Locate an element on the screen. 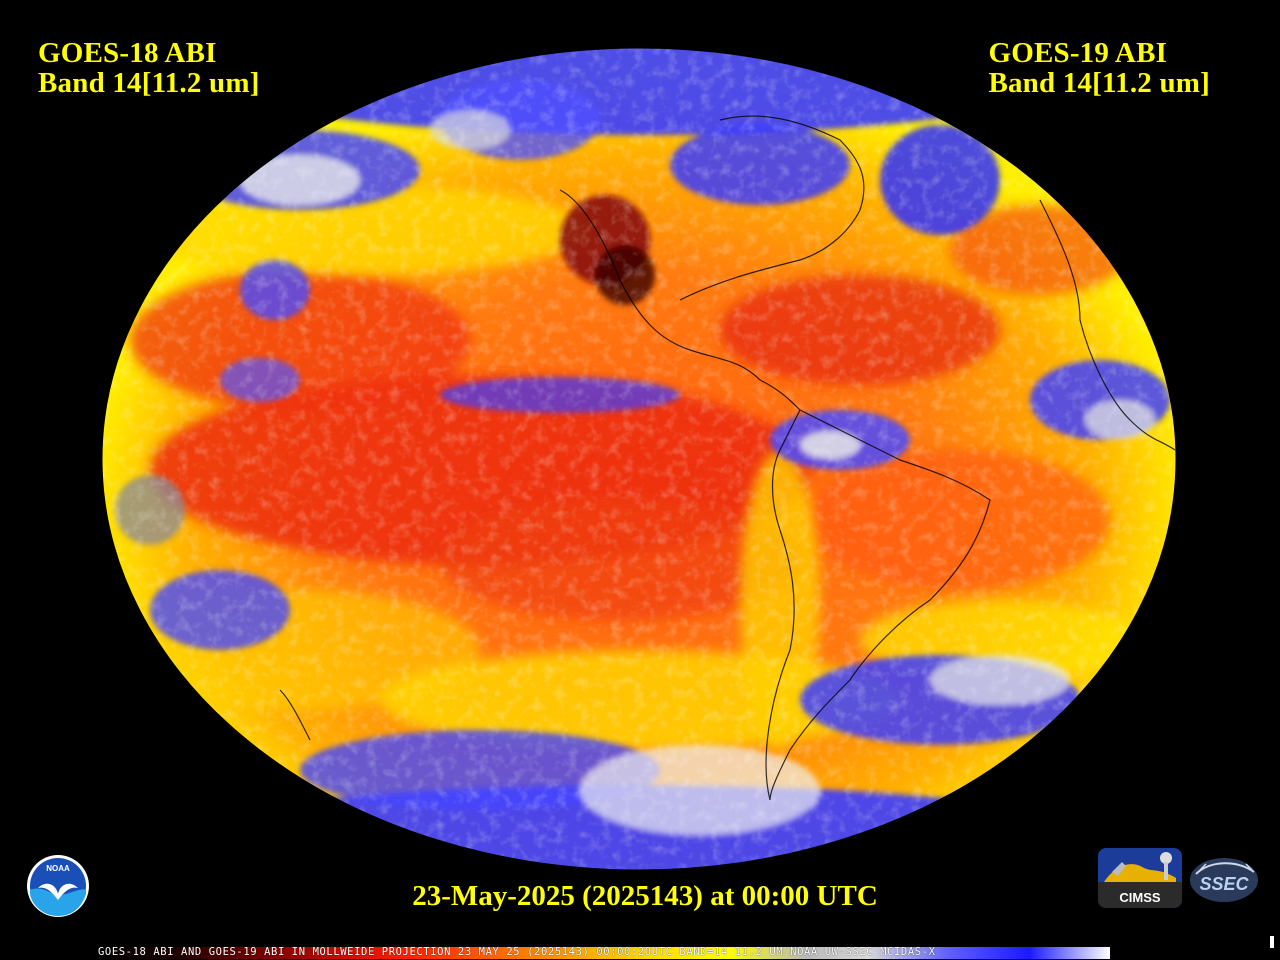 The width and height of the screenshot is (1280, 960). corner-tick is located at coordinates (1272, 942).